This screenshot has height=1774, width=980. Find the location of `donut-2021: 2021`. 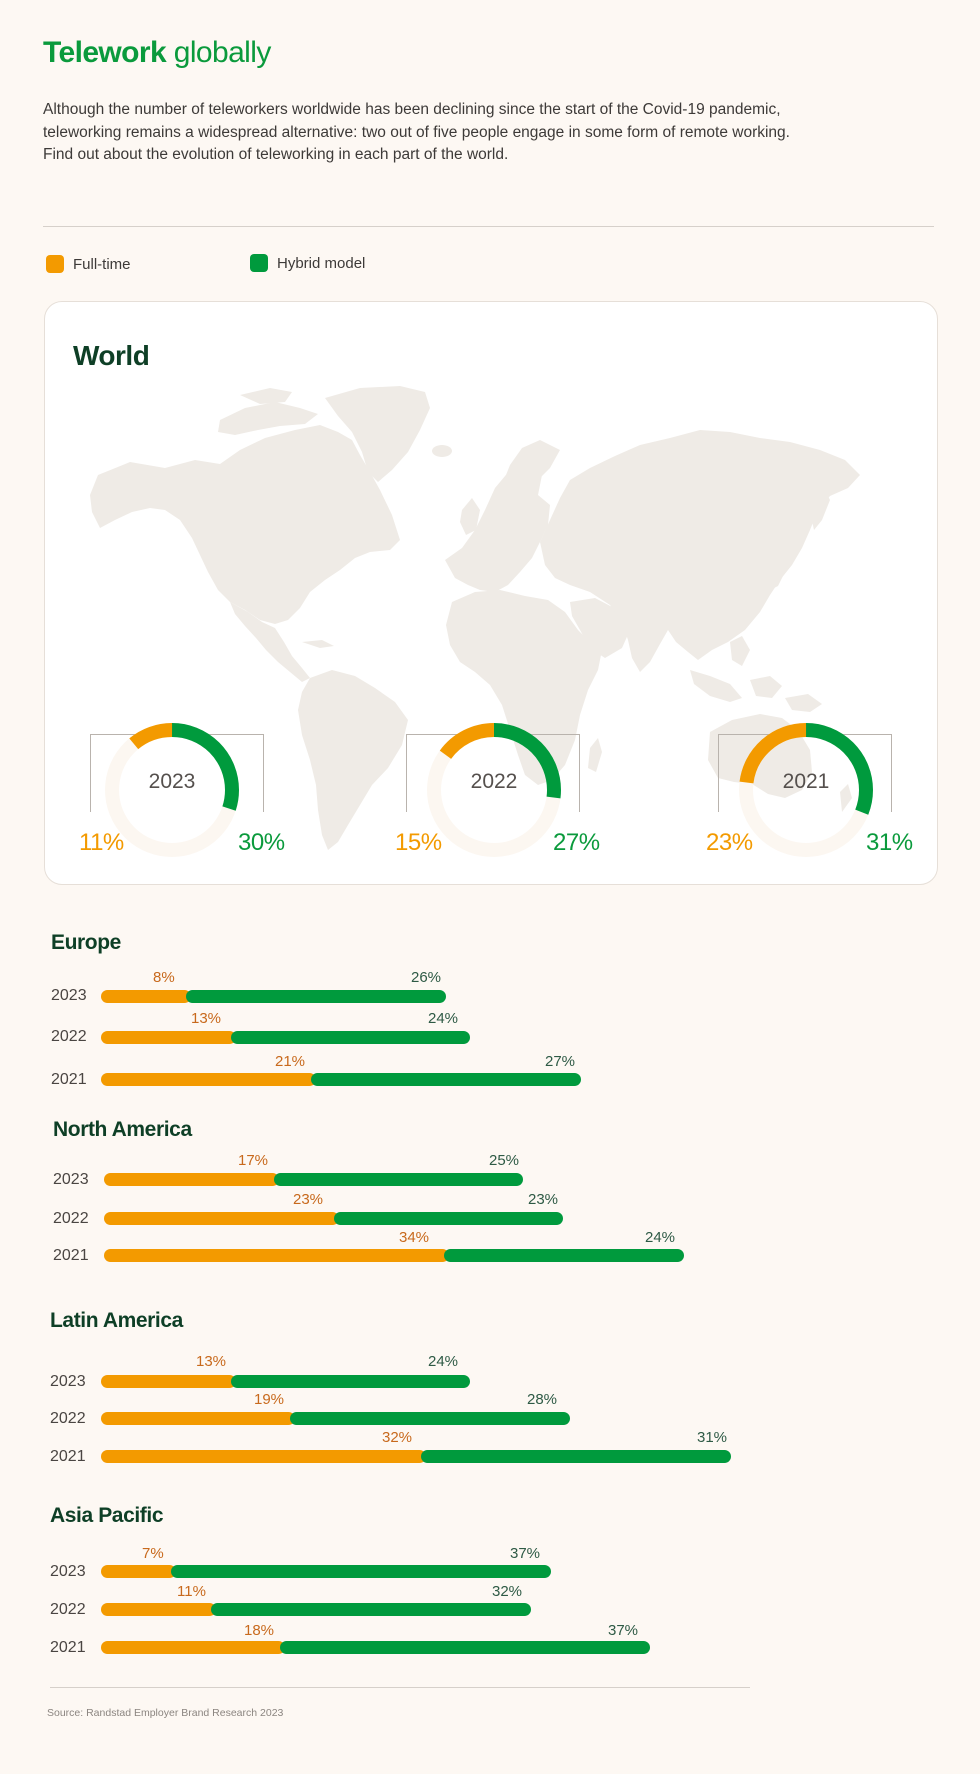

donut-2021: 2021 is located at coordinates (806, 808).